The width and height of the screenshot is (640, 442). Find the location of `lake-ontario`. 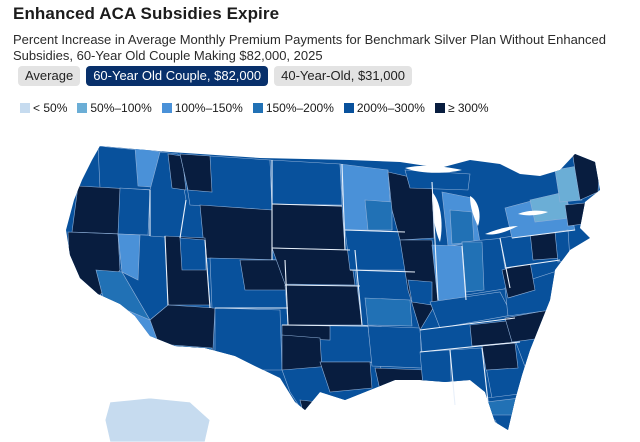

lake-ontario is located at coordinates (533, 213).